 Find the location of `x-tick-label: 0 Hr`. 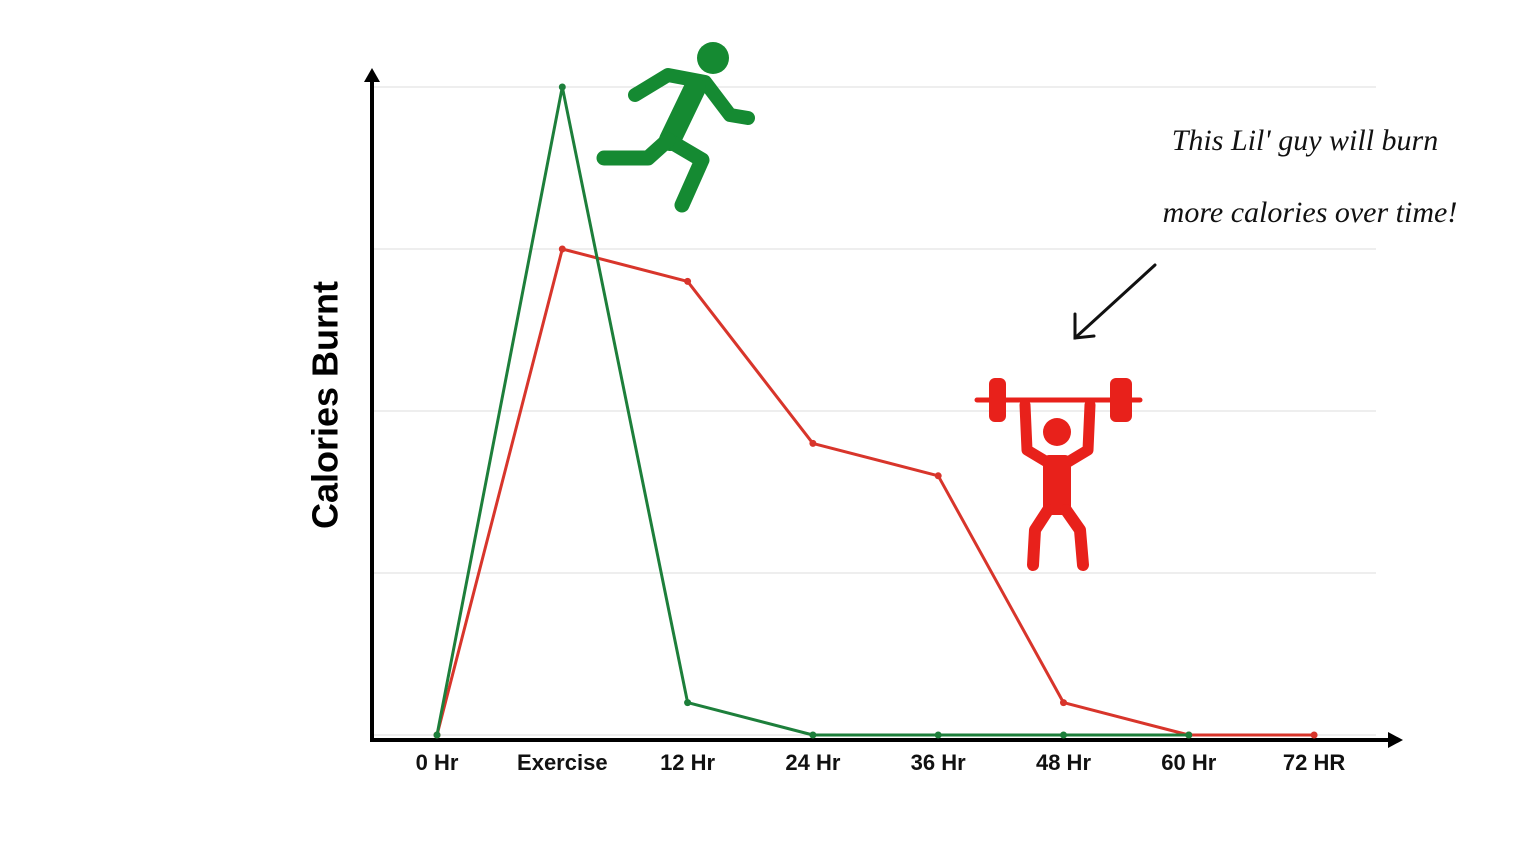

x-tick-label: 0 Hr is located at coordinates (437, 762).